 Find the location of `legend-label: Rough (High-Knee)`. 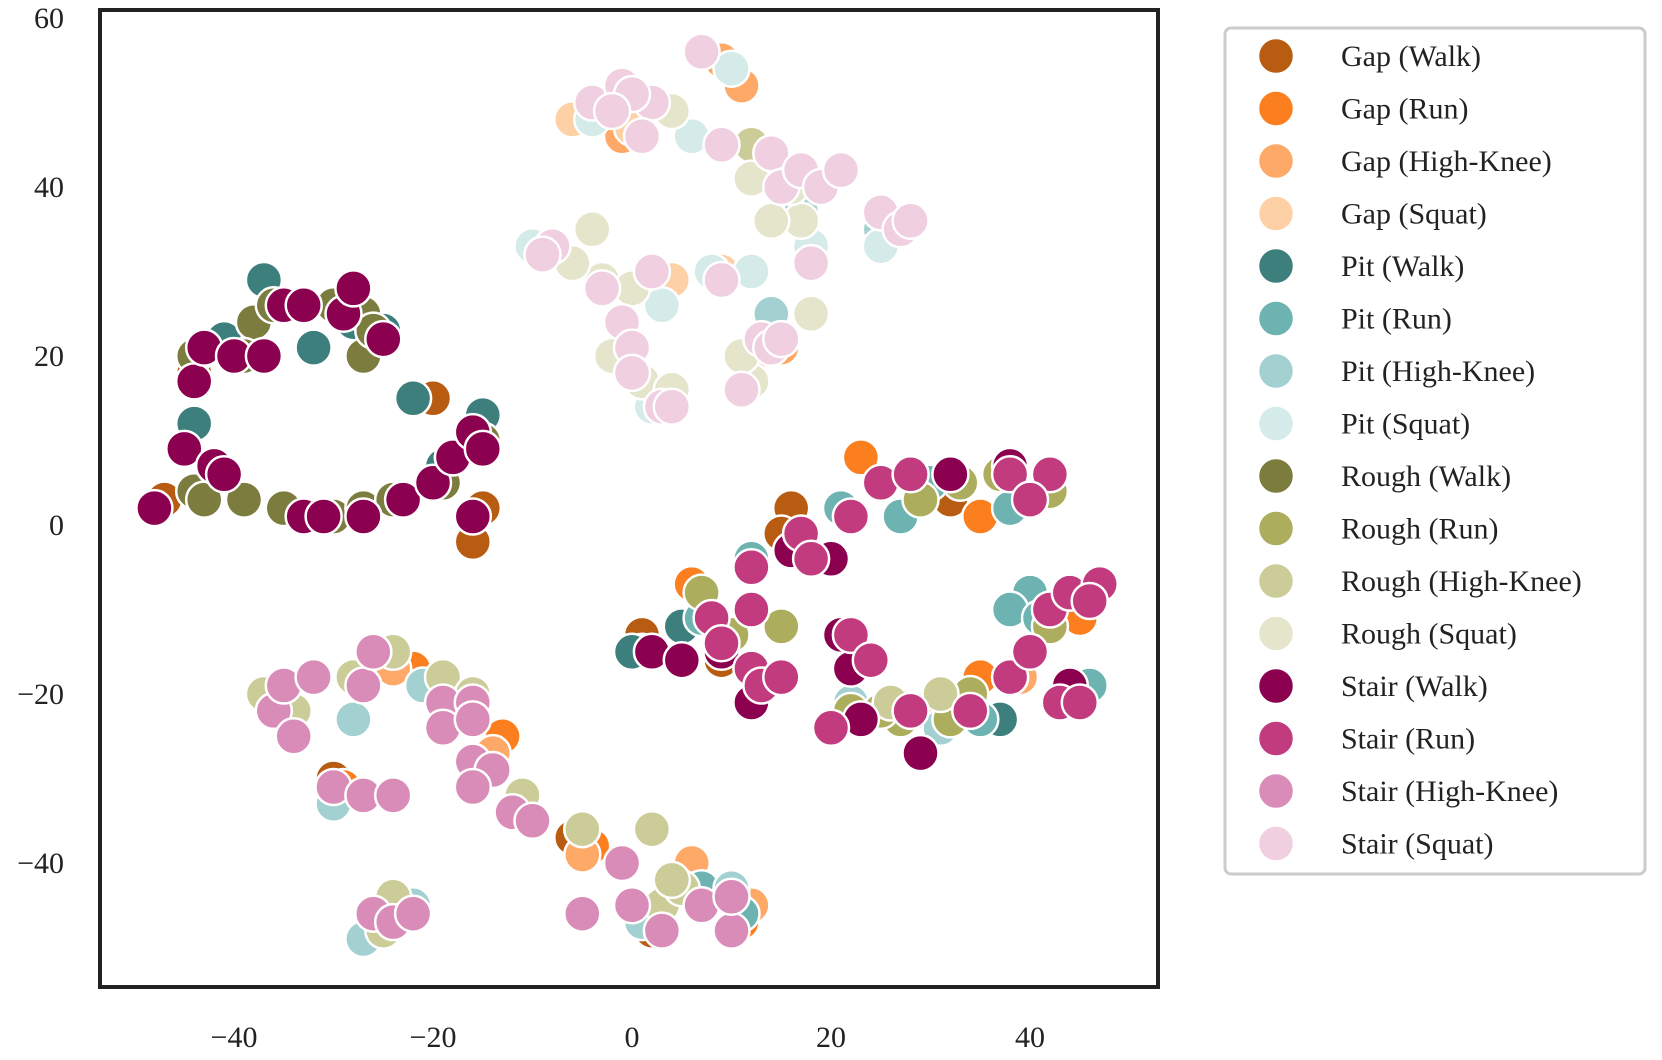

legend-label: Rough (High-Knee) is located at coordinates (1461, 581).